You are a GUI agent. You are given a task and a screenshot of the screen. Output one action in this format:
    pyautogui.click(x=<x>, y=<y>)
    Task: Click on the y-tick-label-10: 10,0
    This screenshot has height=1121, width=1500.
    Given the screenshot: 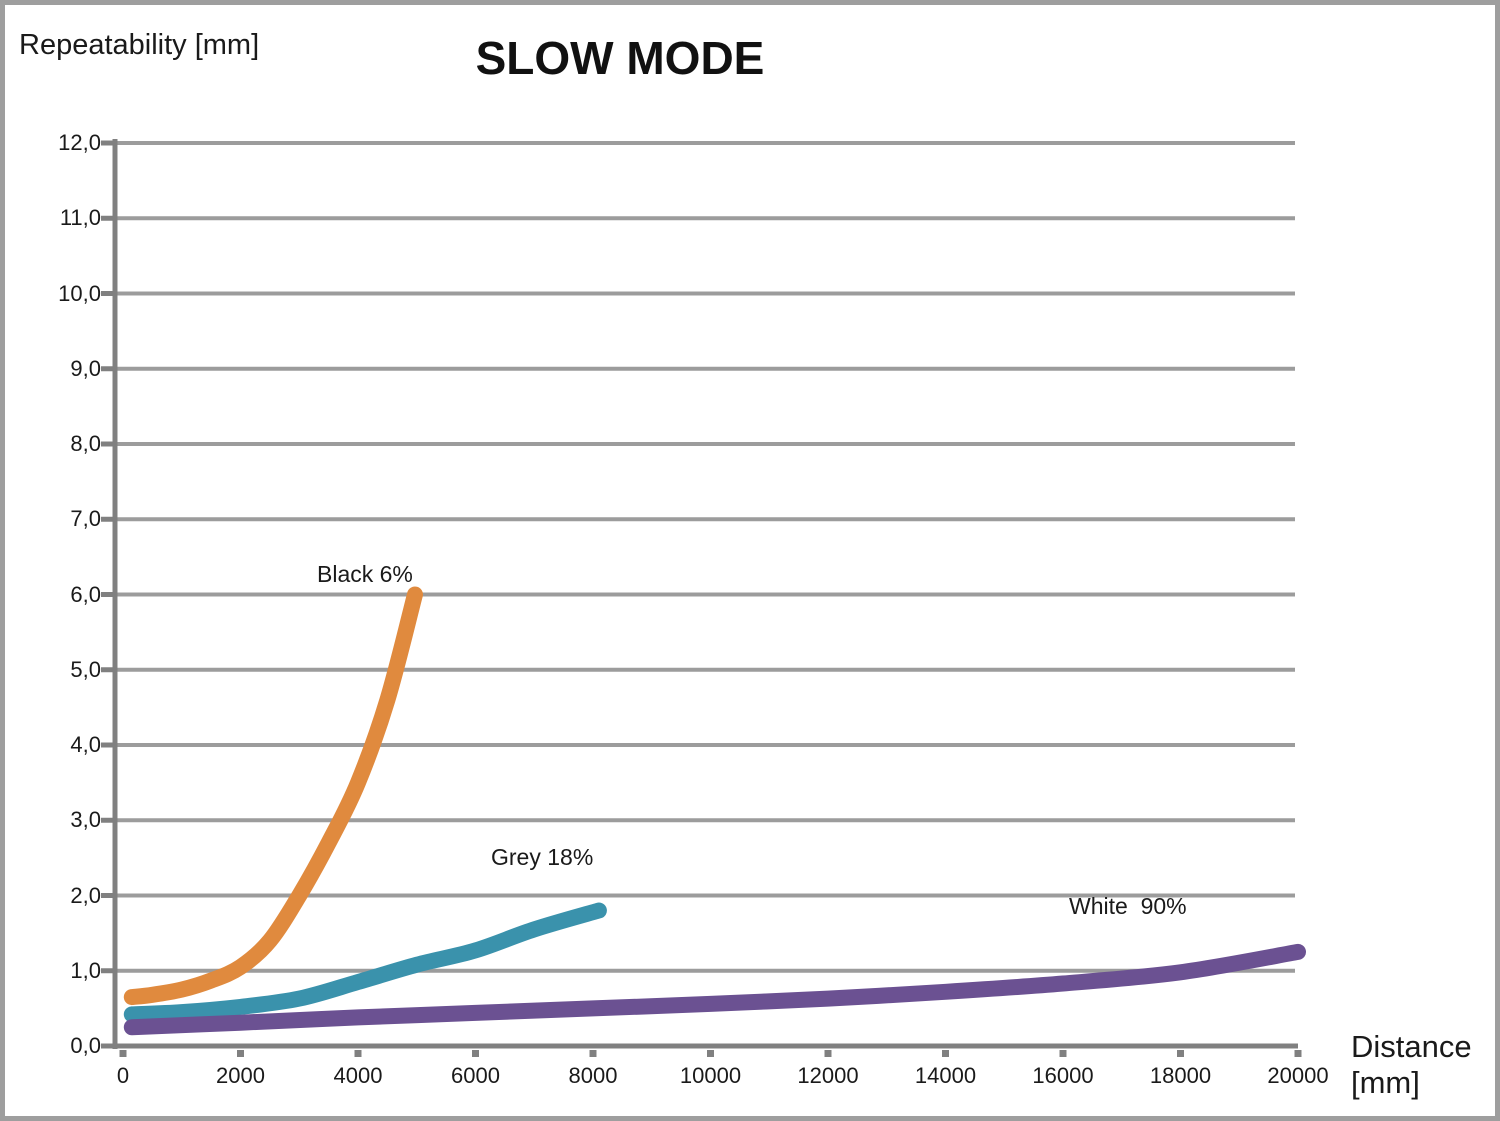 What is the action you would take?
    pyautogui.click(x=79, y=293)
    